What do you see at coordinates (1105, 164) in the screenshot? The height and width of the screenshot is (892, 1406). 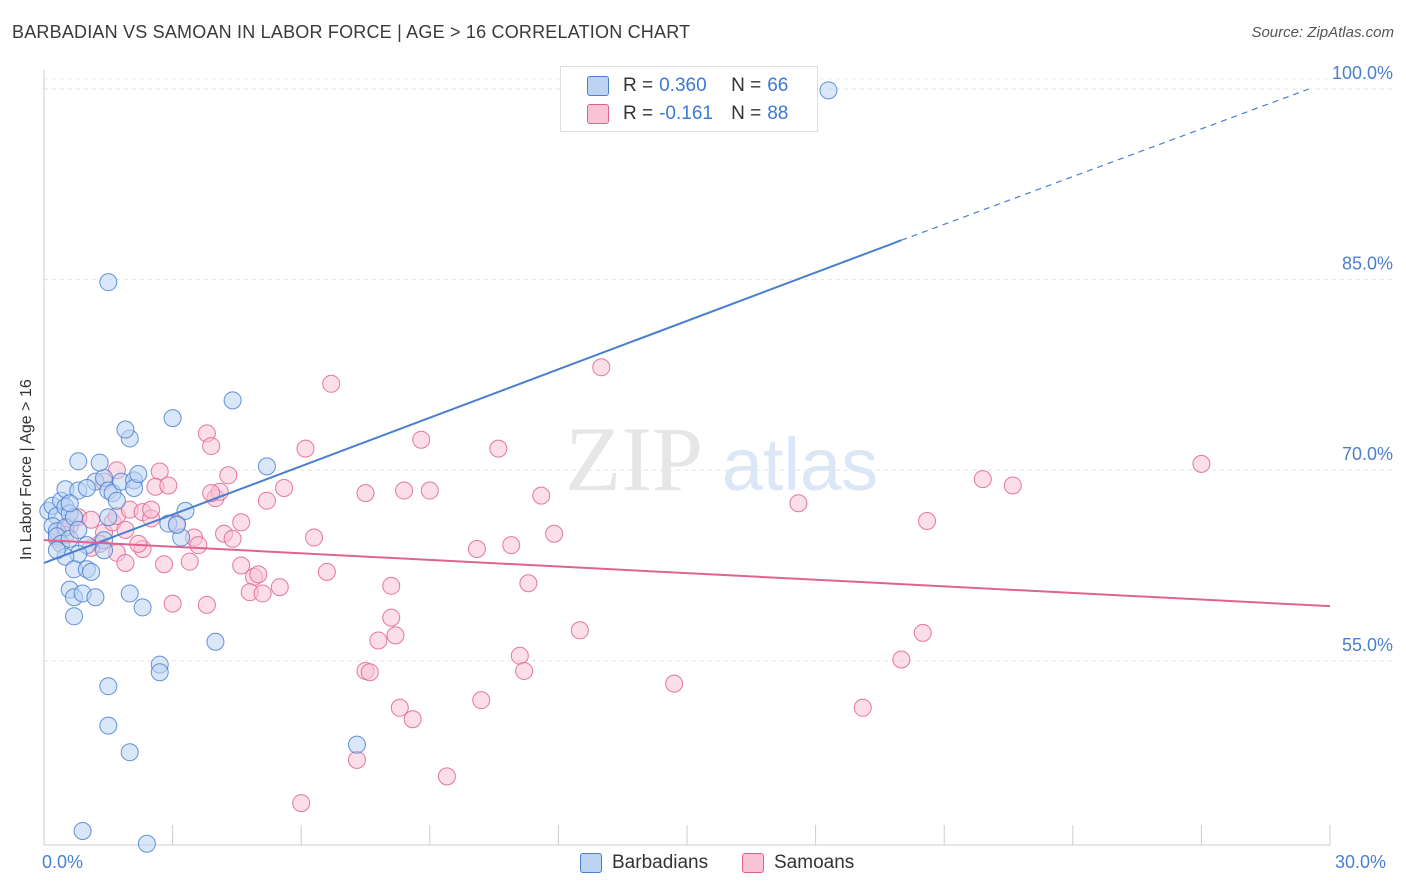 I see `barbadians-trend-extension` at bounding box center [1105, 164].